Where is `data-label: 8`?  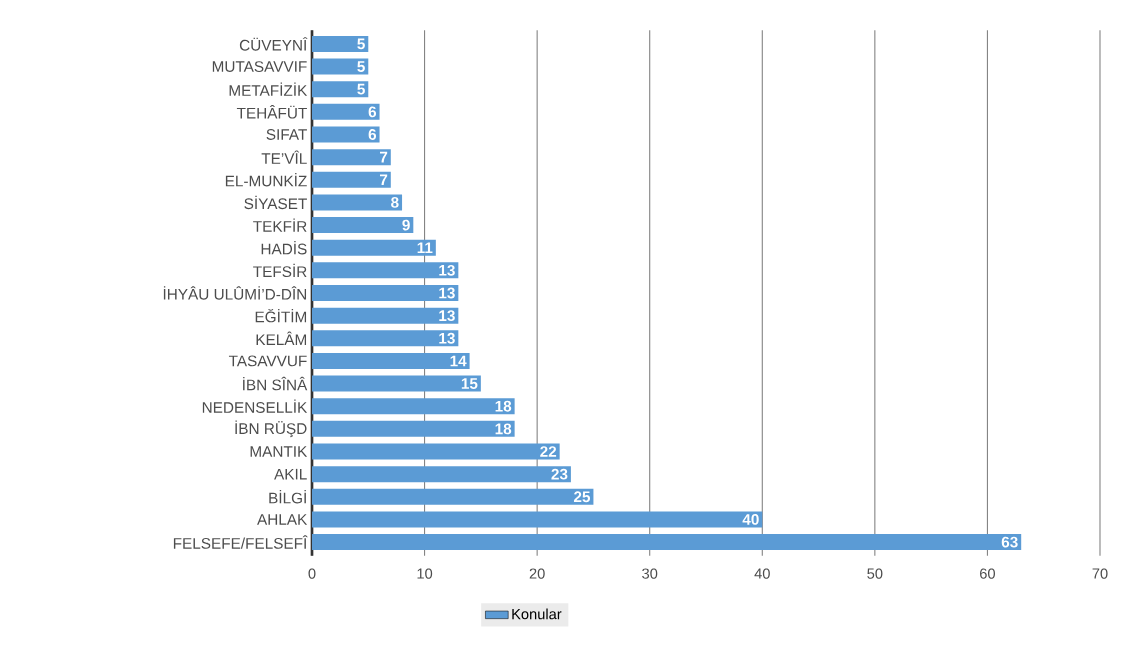
data-label: 8 is located at coordinates (395, 202).